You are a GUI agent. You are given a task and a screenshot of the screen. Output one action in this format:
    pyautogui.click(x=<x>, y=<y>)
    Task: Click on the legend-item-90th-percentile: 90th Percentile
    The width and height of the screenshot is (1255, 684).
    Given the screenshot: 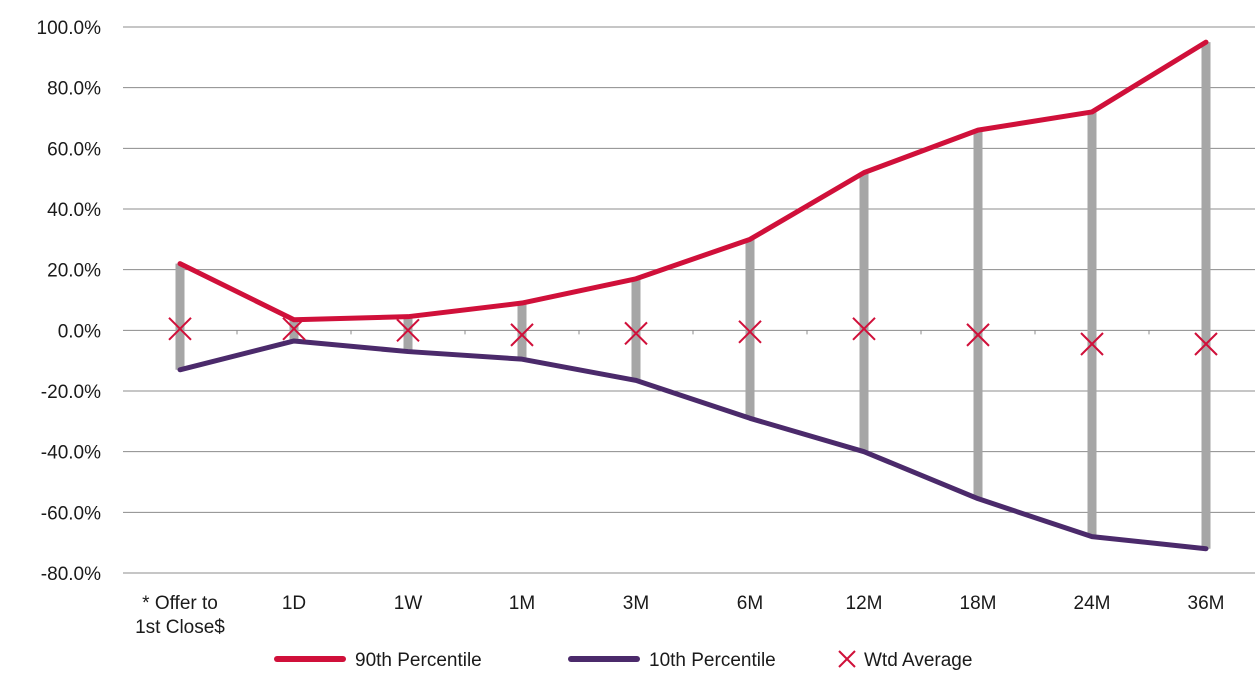 What is the action you would take?
    pyautogui.click(x=378, y=660)
    